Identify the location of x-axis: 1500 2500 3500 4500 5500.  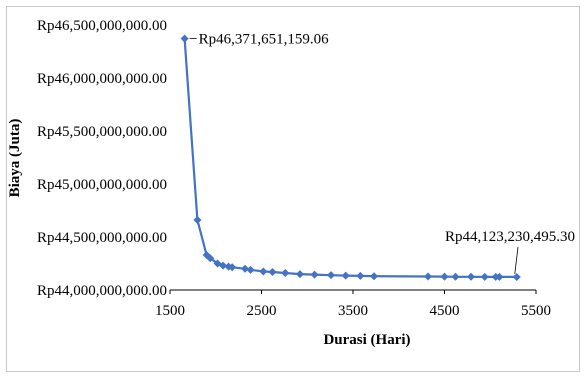
(353, 304).